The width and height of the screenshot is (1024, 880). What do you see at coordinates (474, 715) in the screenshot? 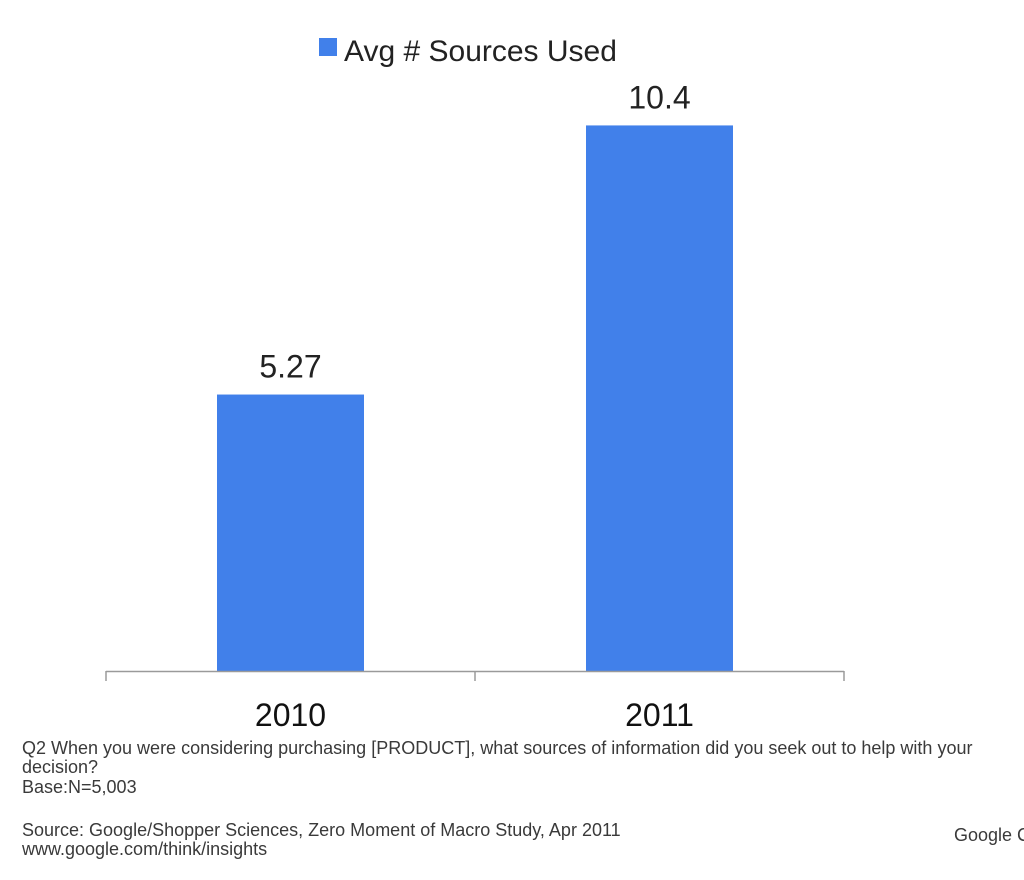
I see `x-tick-labels: 2010 2011` at bounding box center [474, 715].